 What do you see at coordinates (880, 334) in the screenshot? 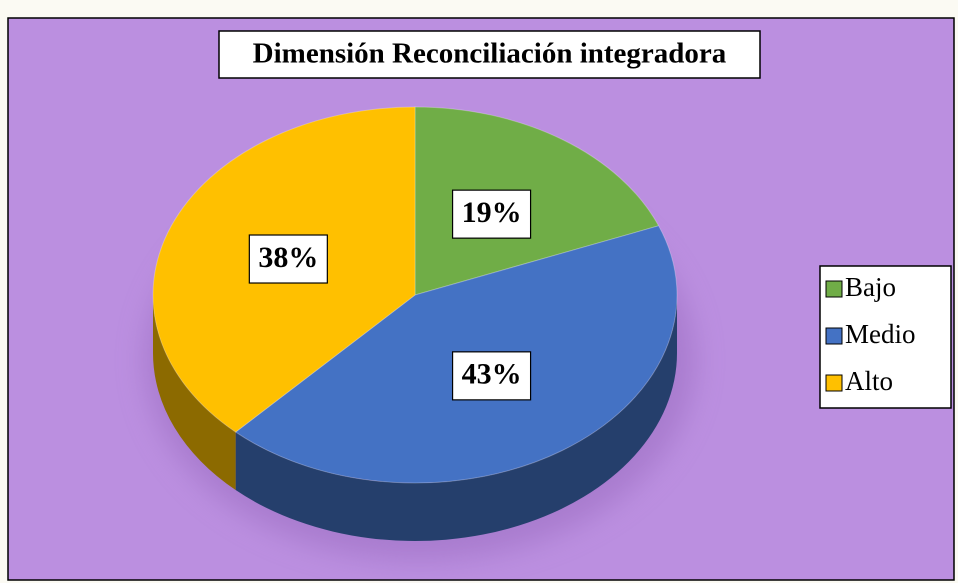
I see `legend-label: Medio` at bounding box center [880, 334].